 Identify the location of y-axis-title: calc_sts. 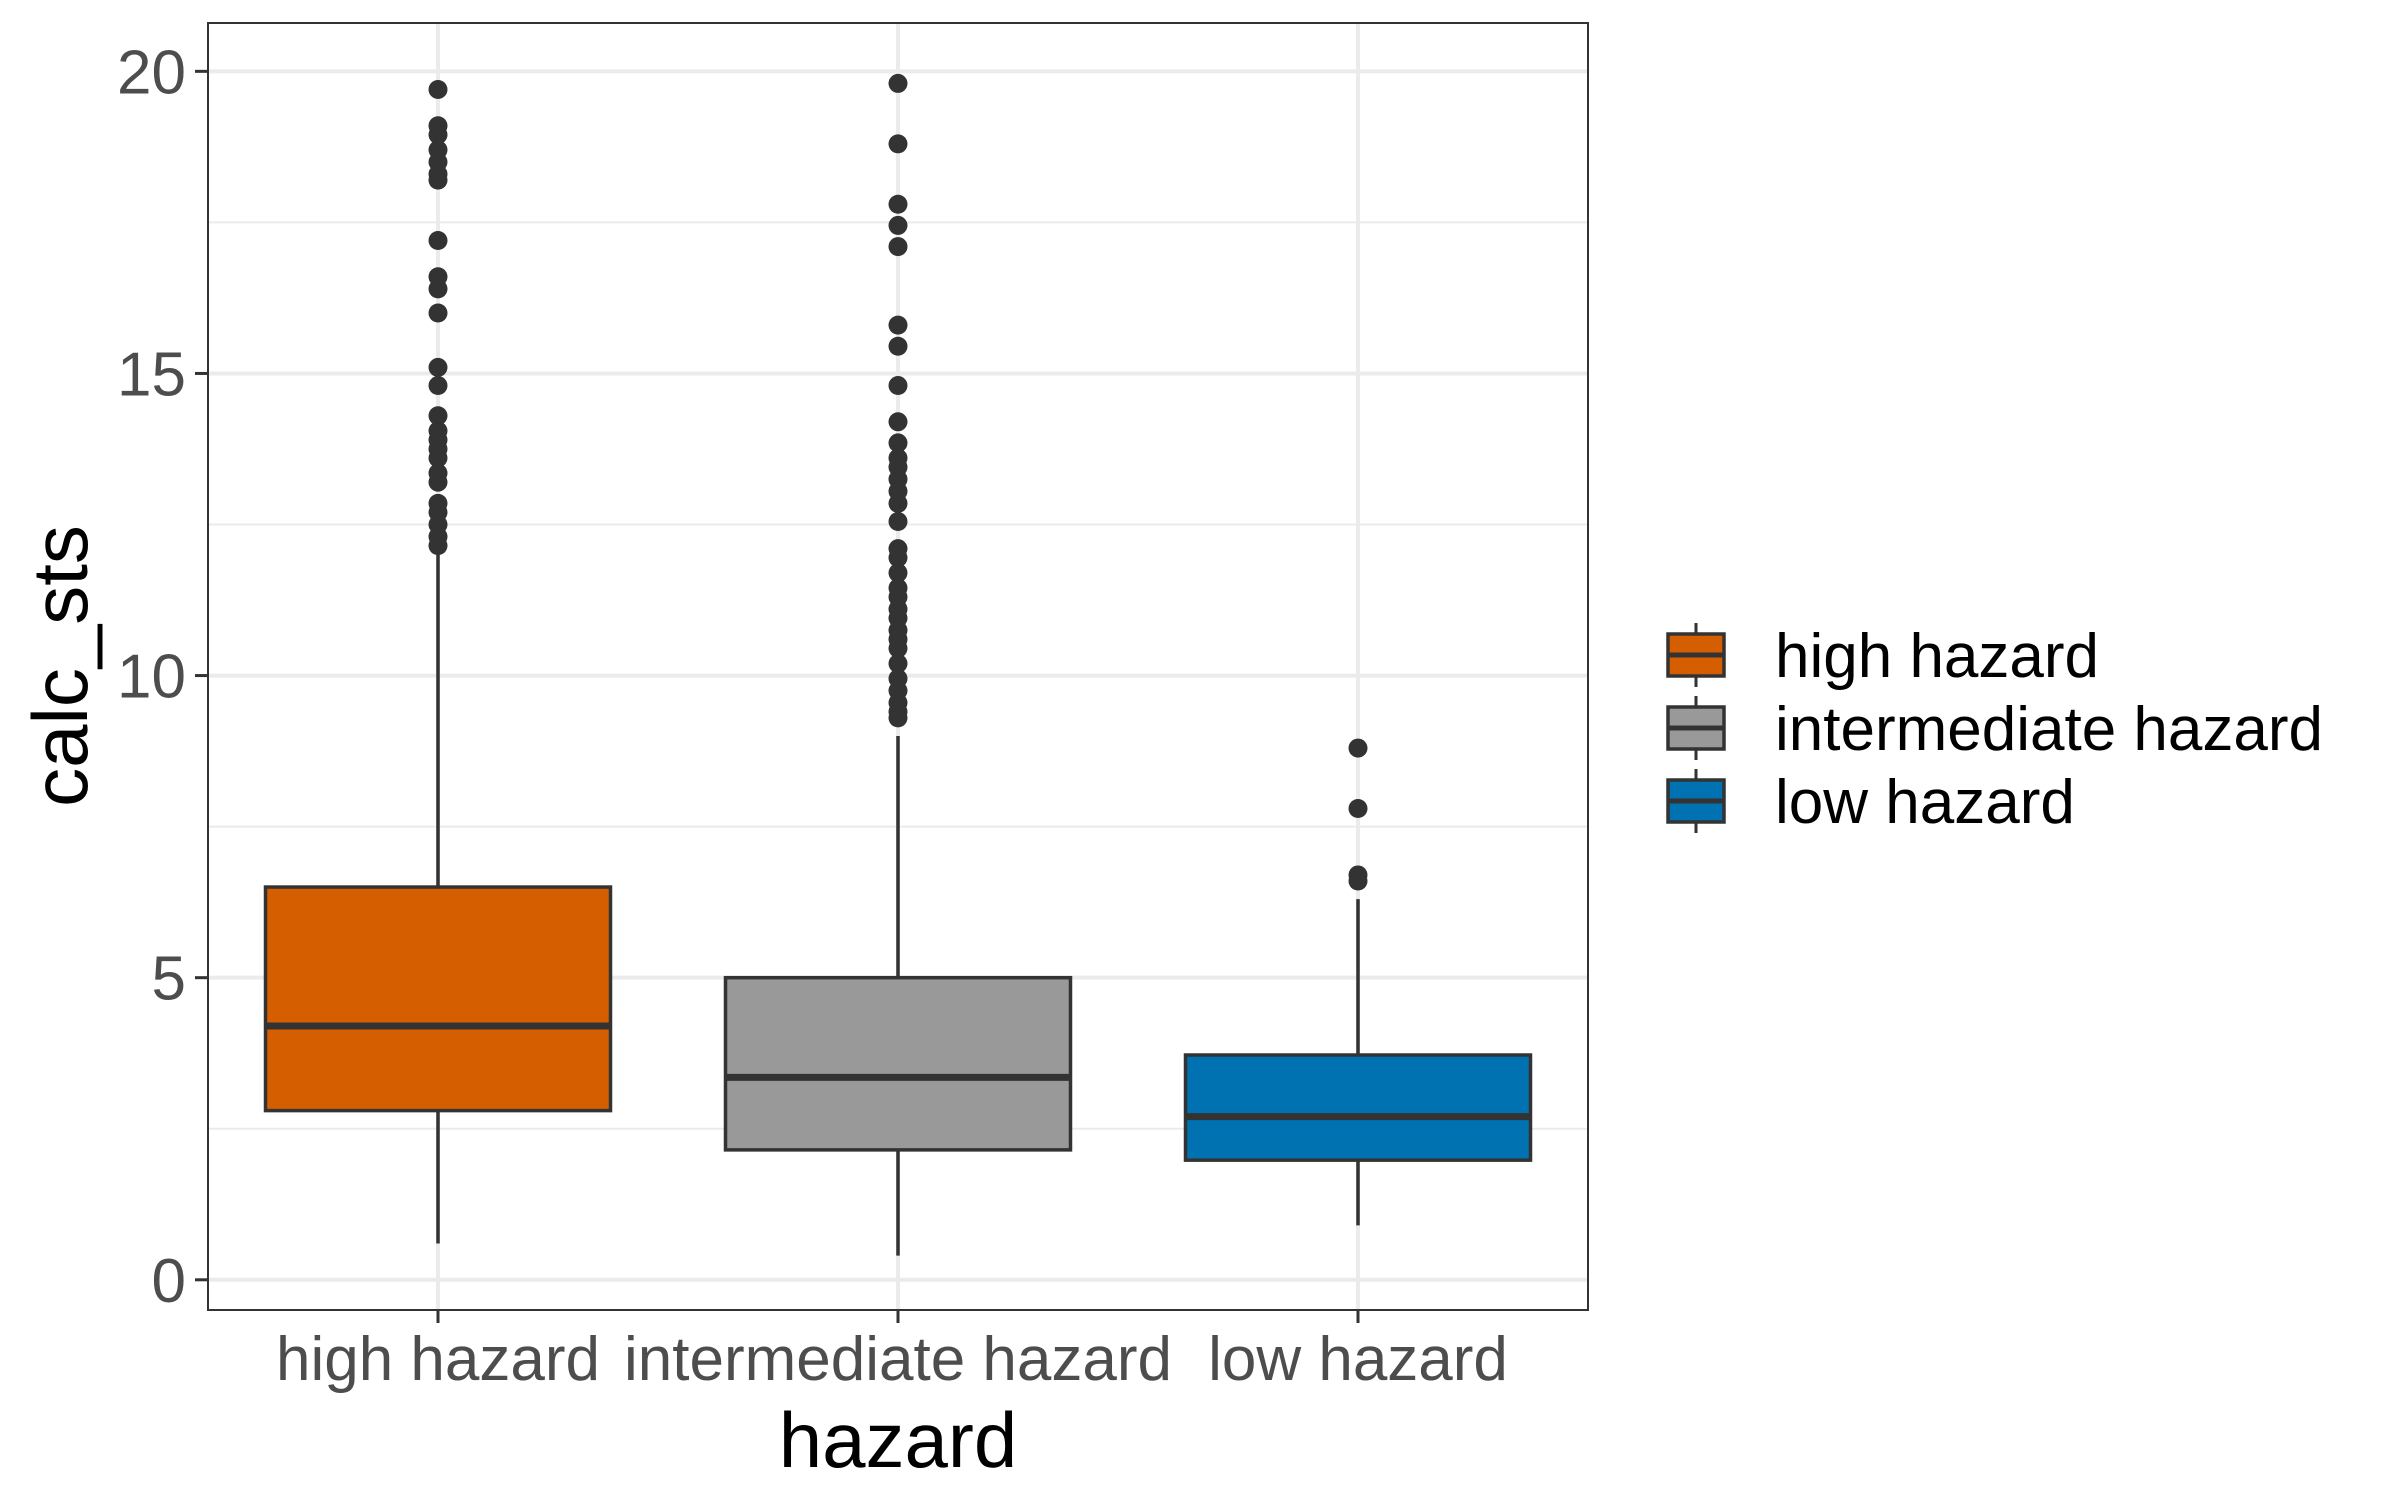
(60, 666).